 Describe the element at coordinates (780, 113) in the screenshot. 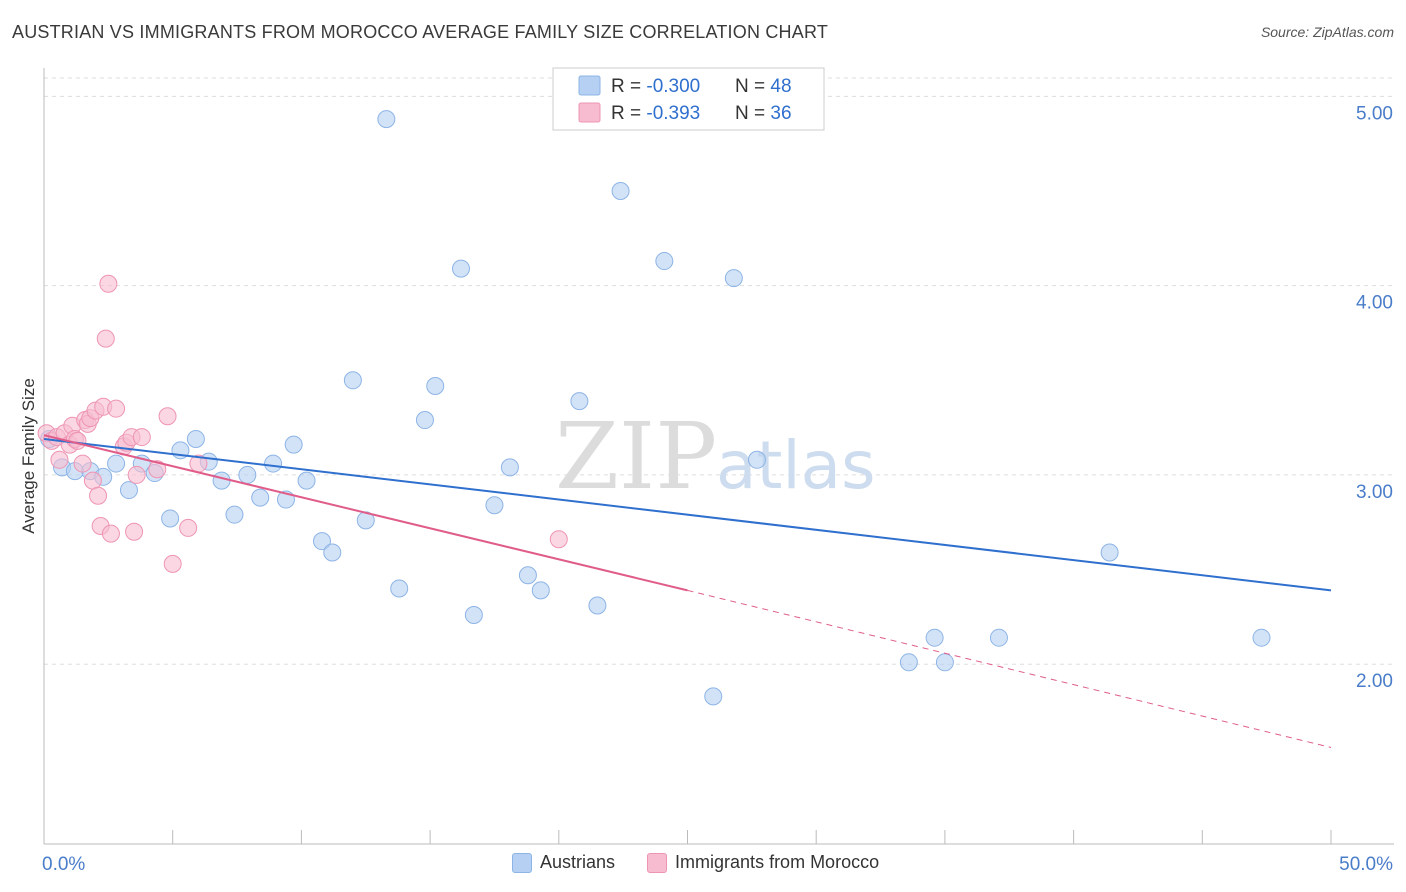

I see `stats-n-value-morocco: 36` at that location.